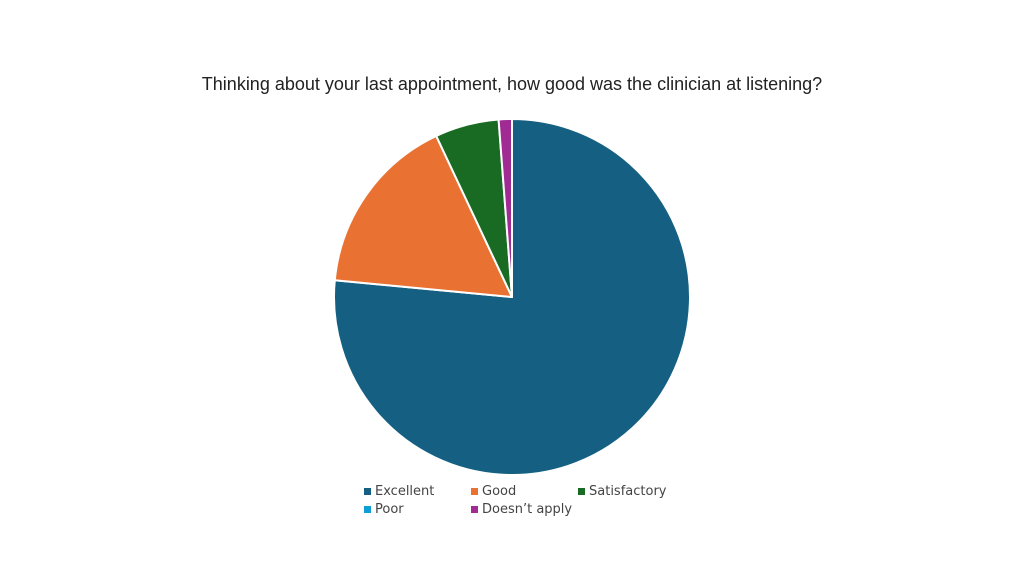 This screenshot has width=1024, height=576. I want to click on legend-label: Excellent, so click(405, 491).